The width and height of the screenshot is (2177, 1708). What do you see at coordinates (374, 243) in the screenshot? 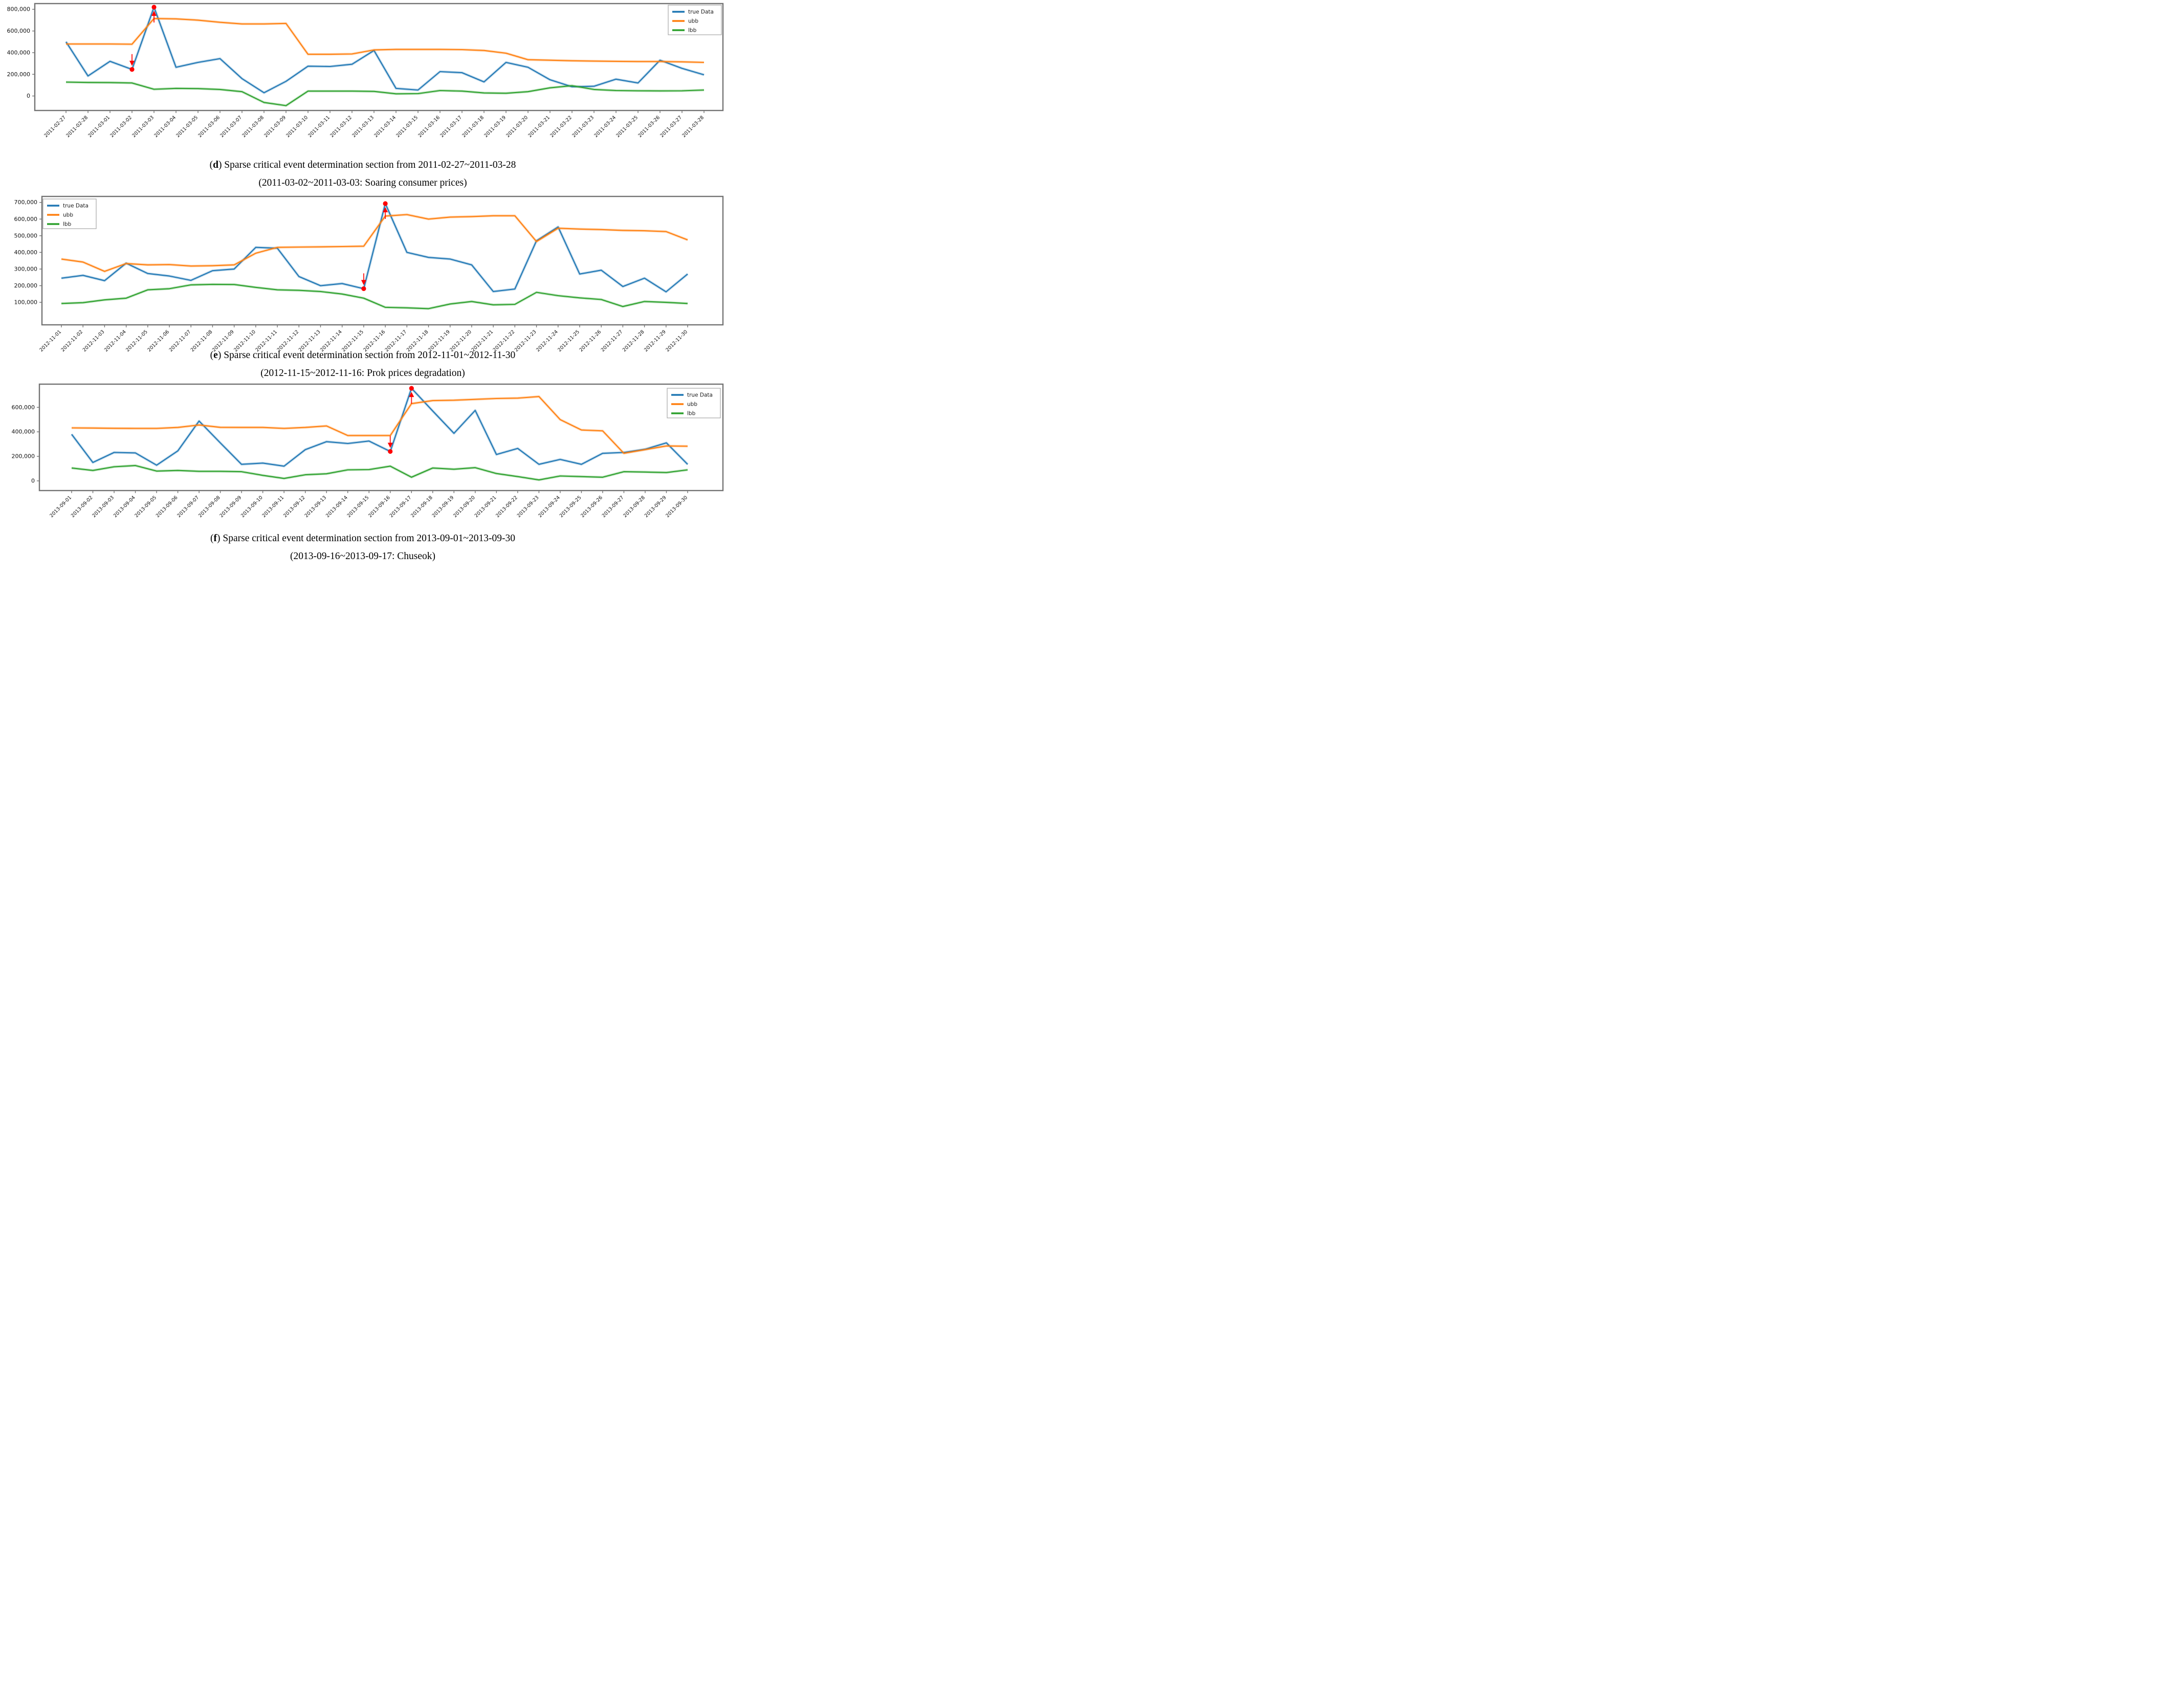
I see `series-line-ubb` at bounding box center [374, 243].